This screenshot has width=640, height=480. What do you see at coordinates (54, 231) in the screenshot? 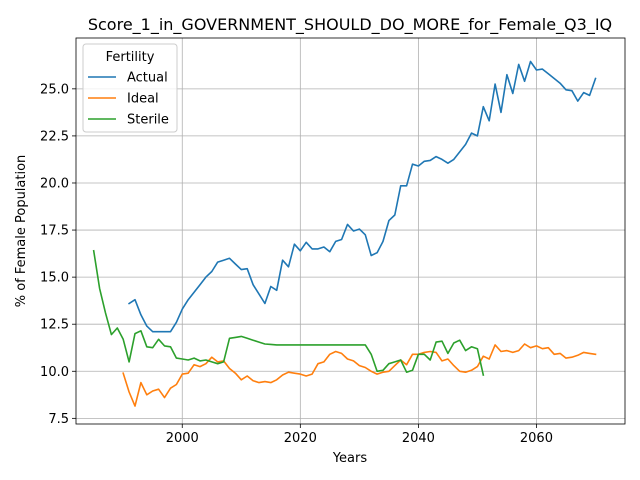
I see `y-tick-label: 17.5` at bounding box center [54, 231].